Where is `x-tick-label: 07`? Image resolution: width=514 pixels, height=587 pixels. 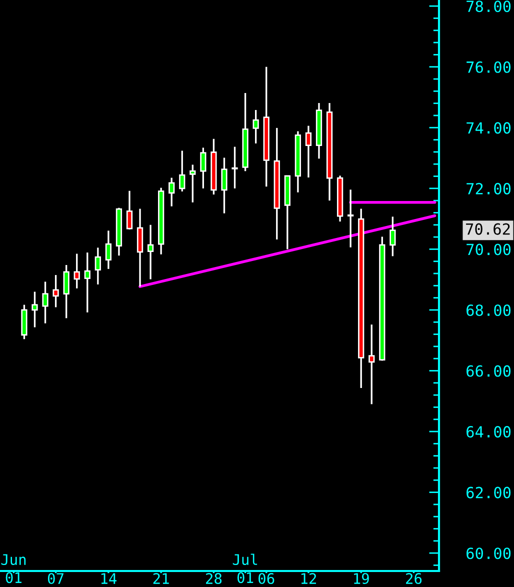
x-tick-label: 07 is located at coordinates (56, 578).